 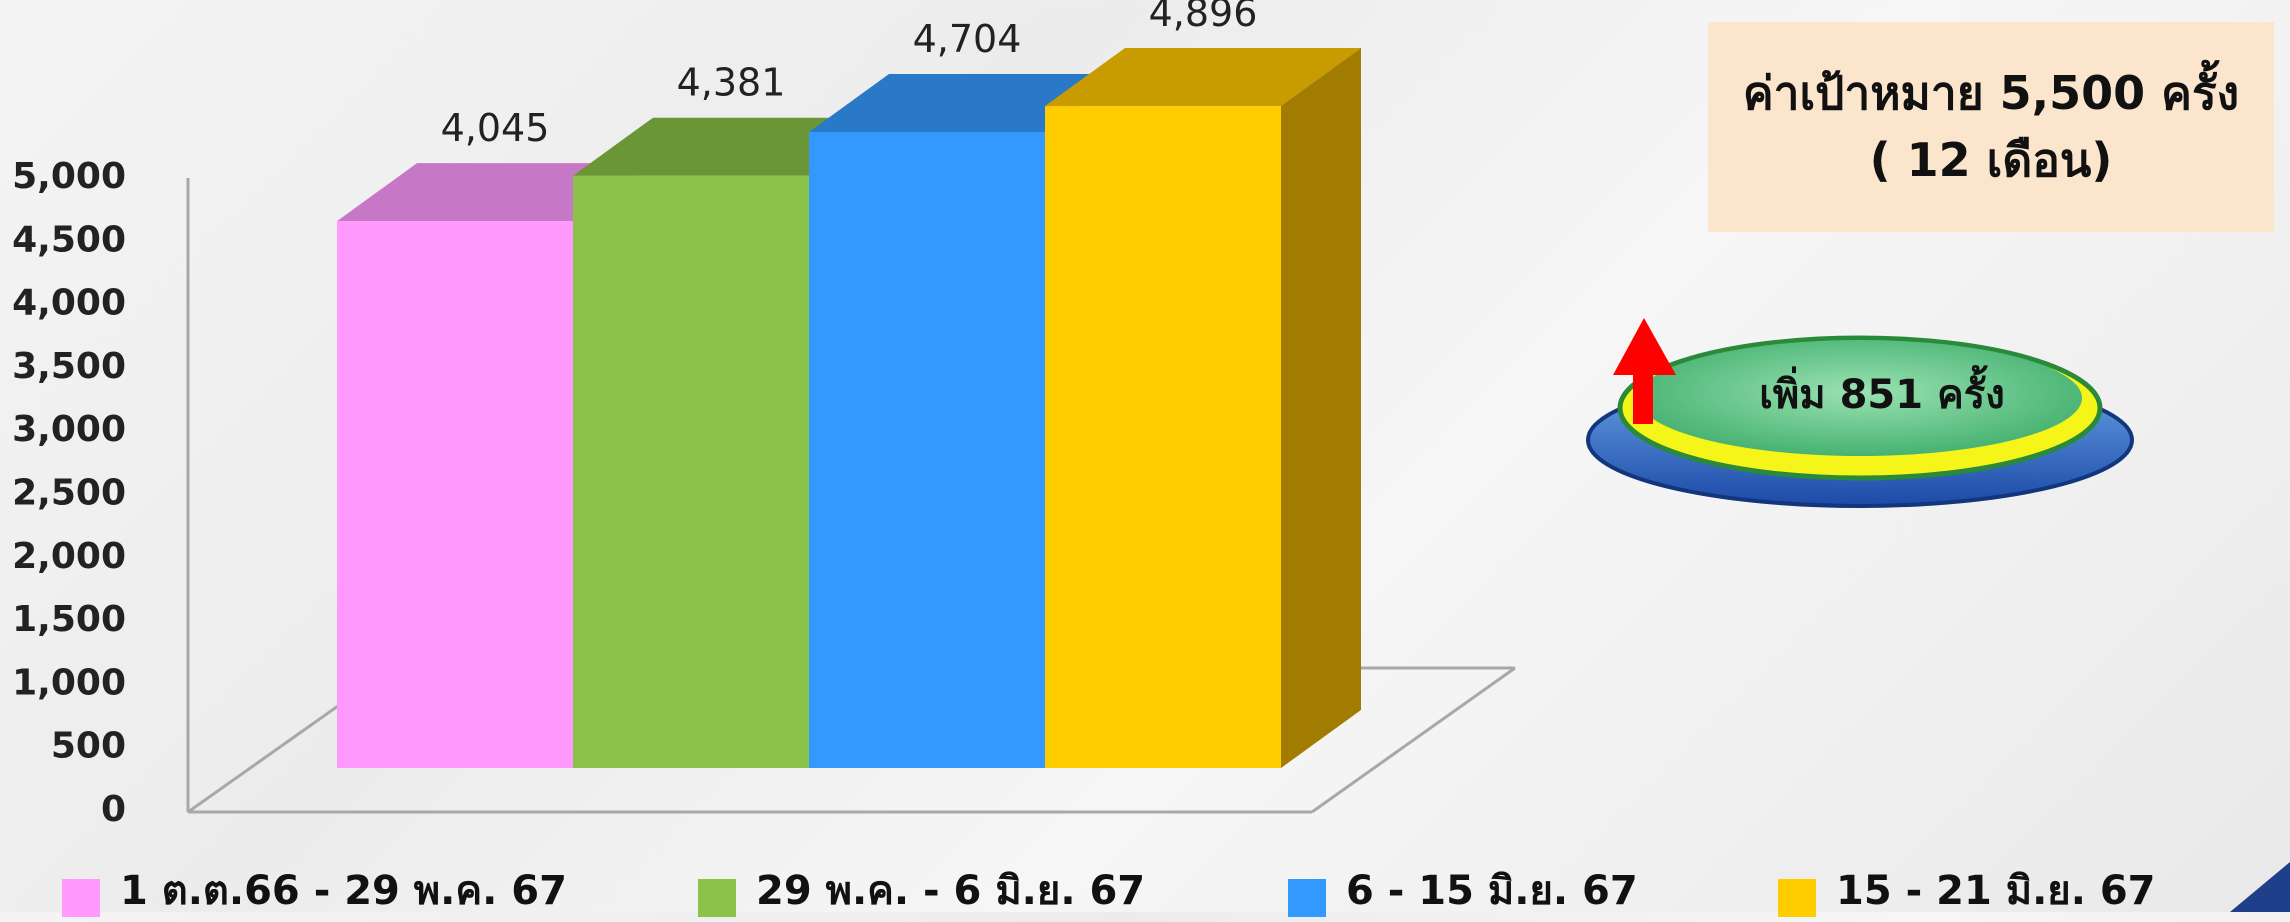 I want to click on up-arrow-icon, so click(x=1644, y=371).